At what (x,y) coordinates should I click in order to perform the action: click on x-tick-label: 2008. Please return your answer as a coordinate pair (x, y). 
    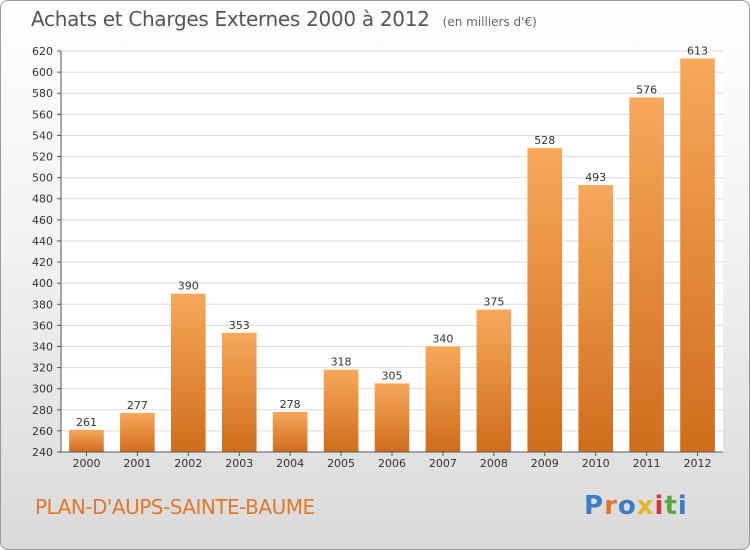
    Looking at the image, I should click on (494, 463).